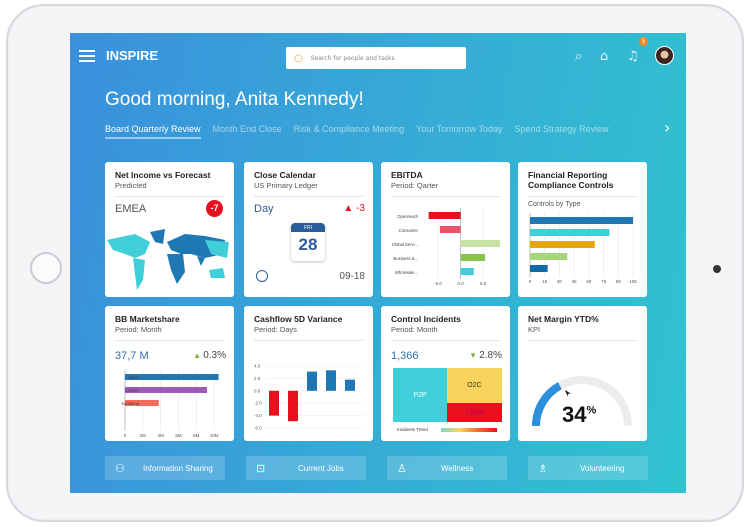 The width and height of the screenshot is (750, 527). What do you see at coordinates (198, 355) in the screenshot?
I see `arrow-up-icon: ▲` at bounding box center [198, 355].